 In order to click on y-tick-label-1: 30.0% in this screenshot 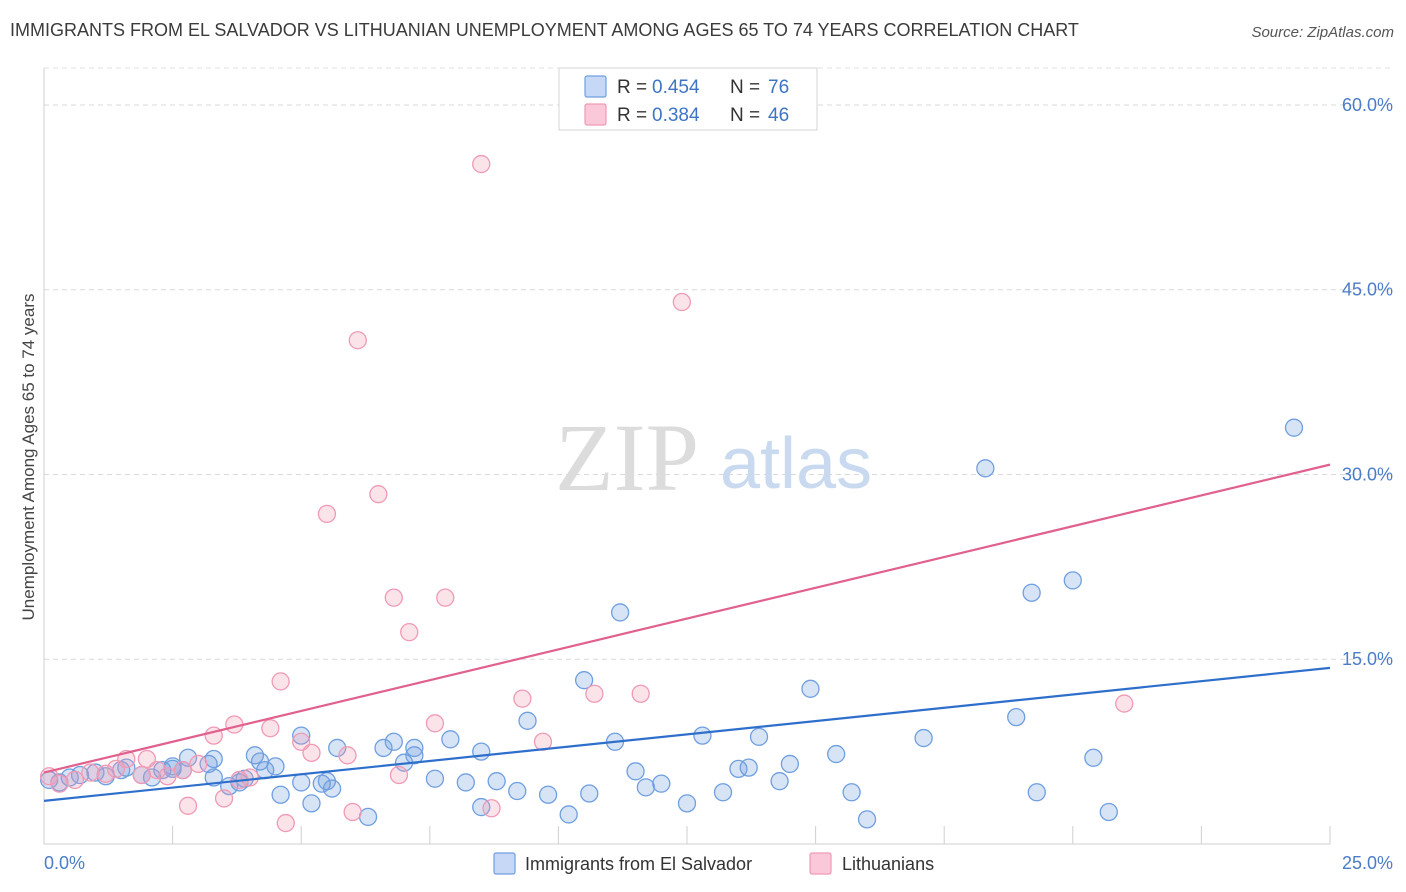, I will do `click(1367, 474)`.